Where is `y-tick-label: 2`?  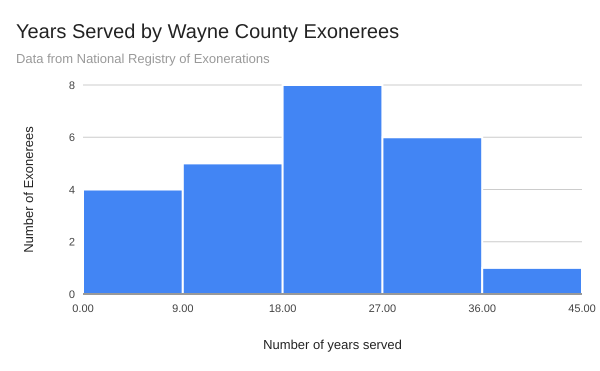
y-tick-label: 2 is located at coordinates (71, 242).